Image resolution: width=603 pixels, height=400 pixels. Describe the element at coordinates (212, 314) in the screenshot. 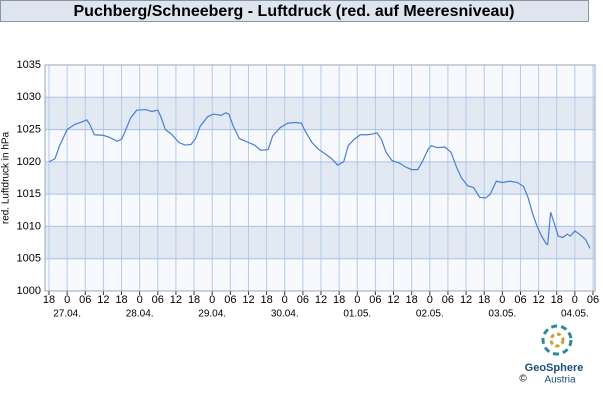

I see `date-label: 29.04.` at that location.